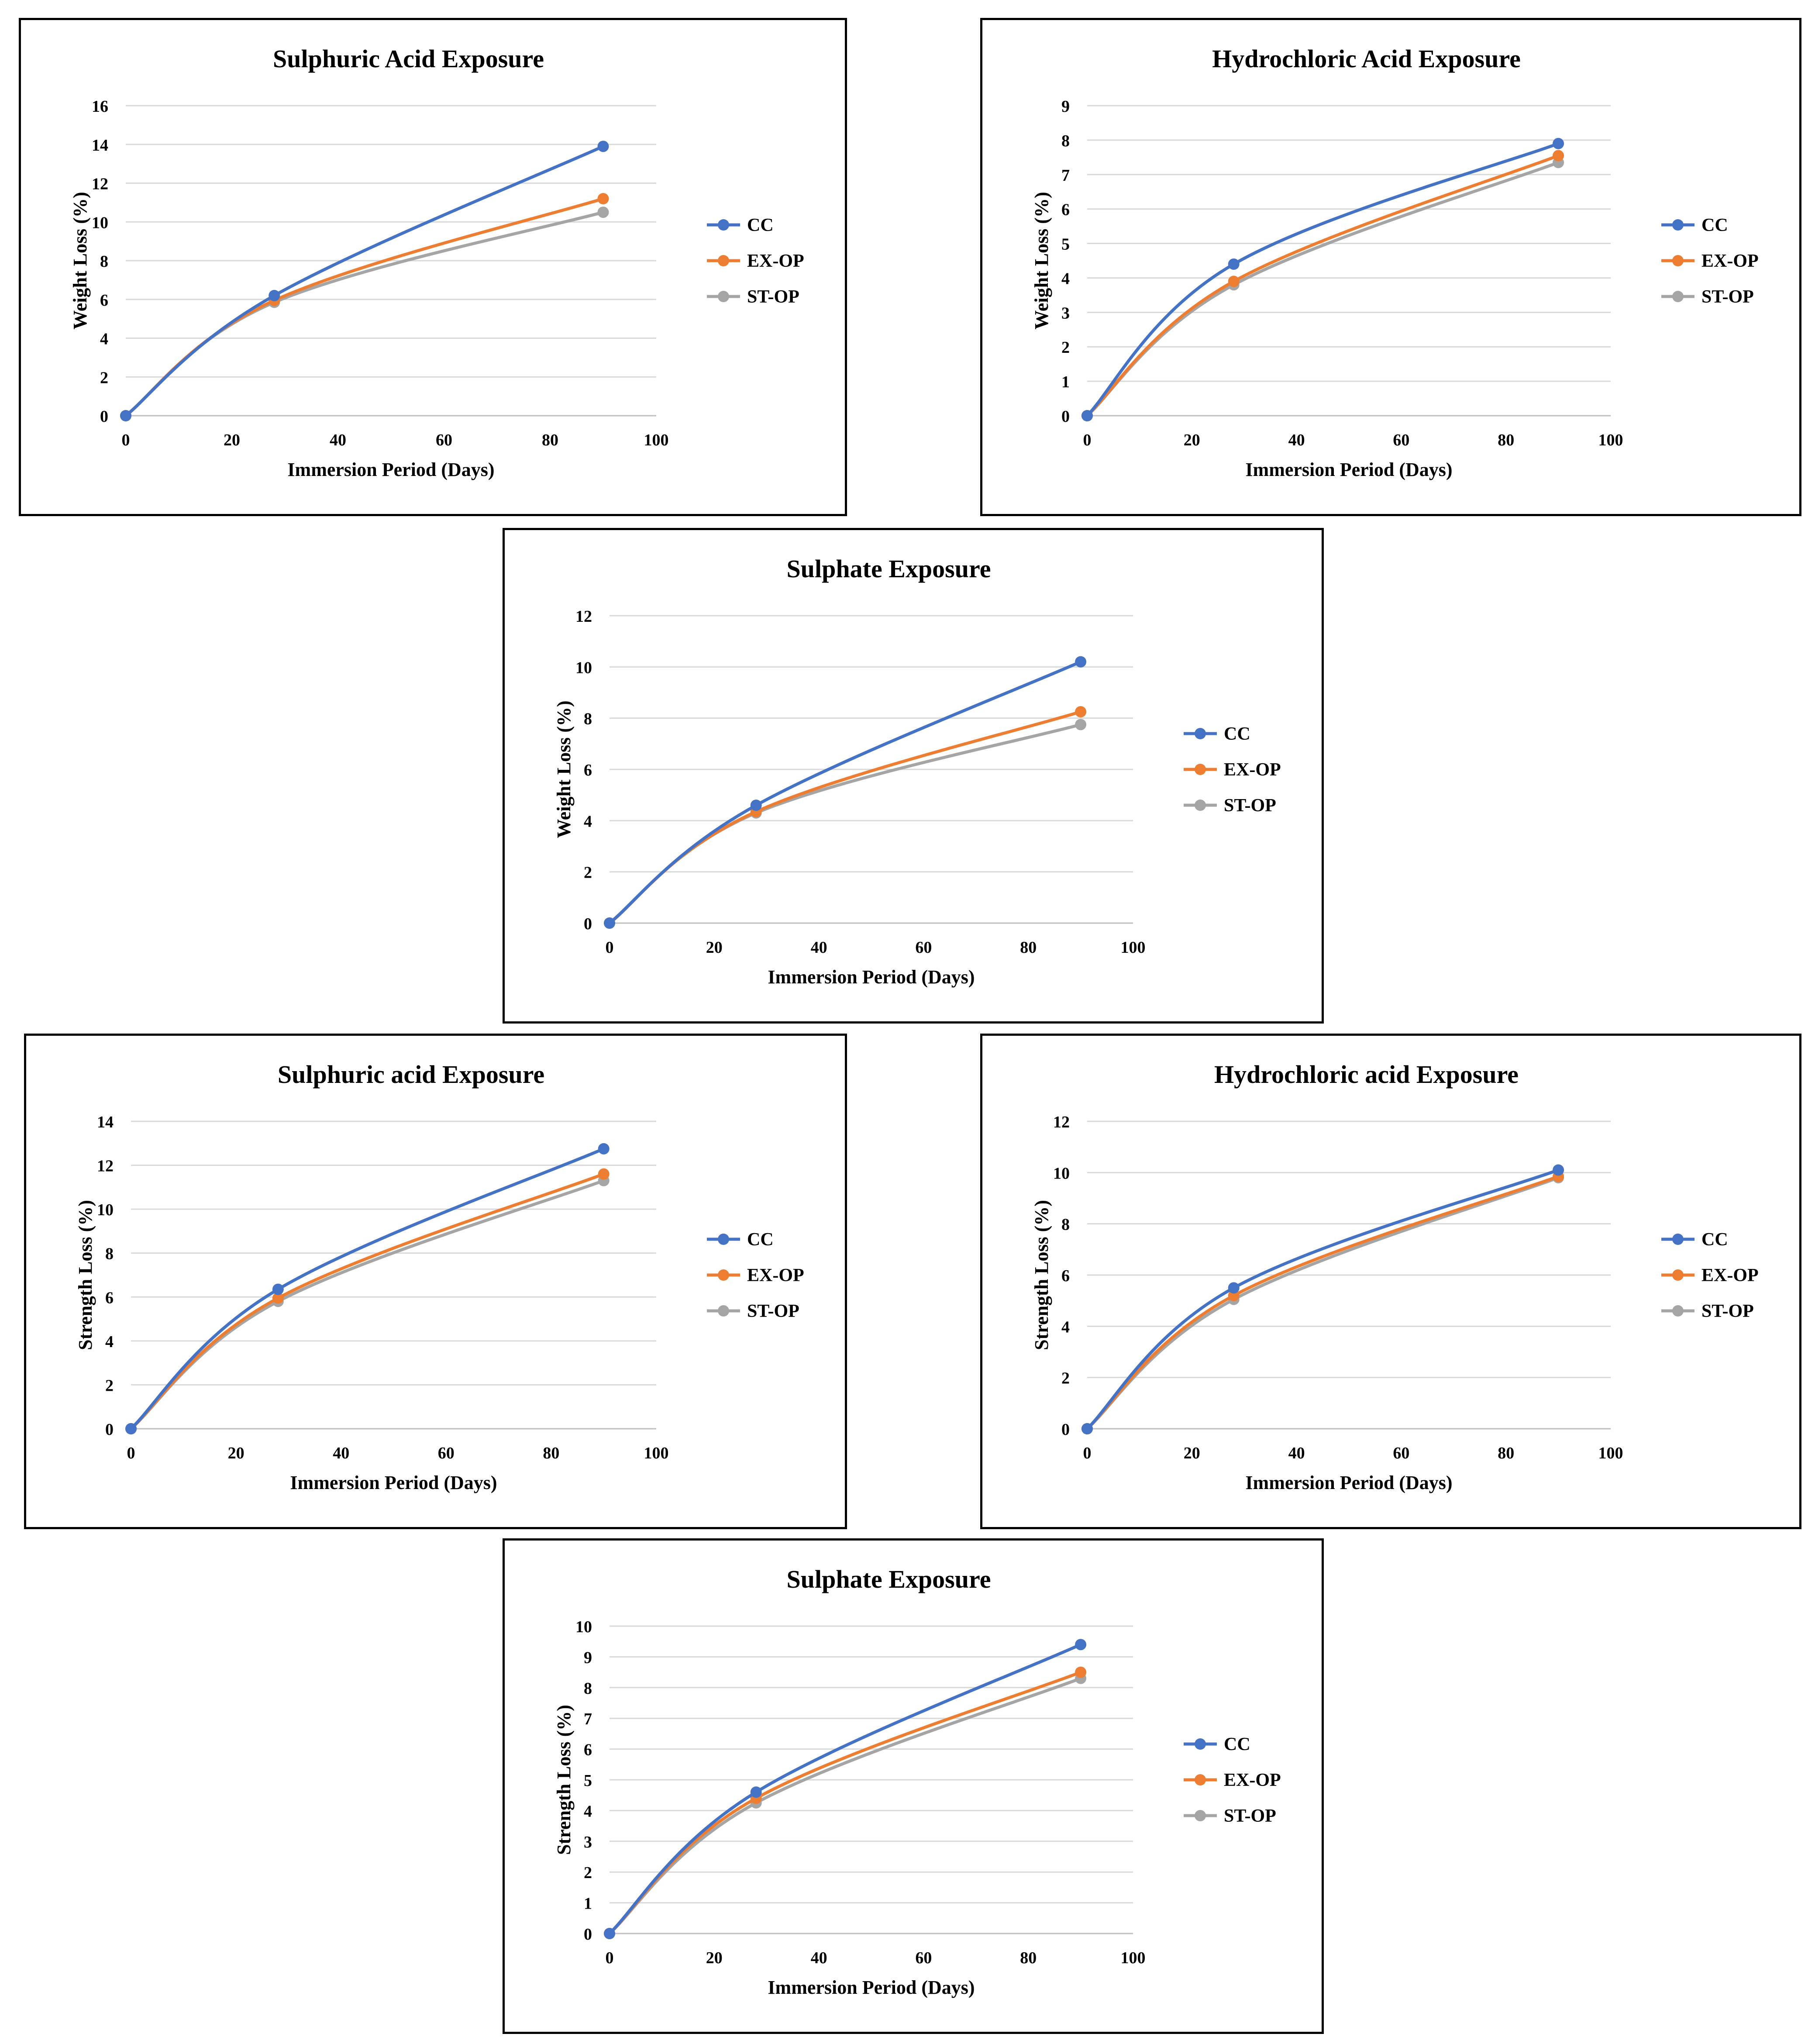  What do you see at coordinates (889, 1579) in the screenshot?
I see `chart-title: Sulphate Exposure` at bounding box center [889, 1579].